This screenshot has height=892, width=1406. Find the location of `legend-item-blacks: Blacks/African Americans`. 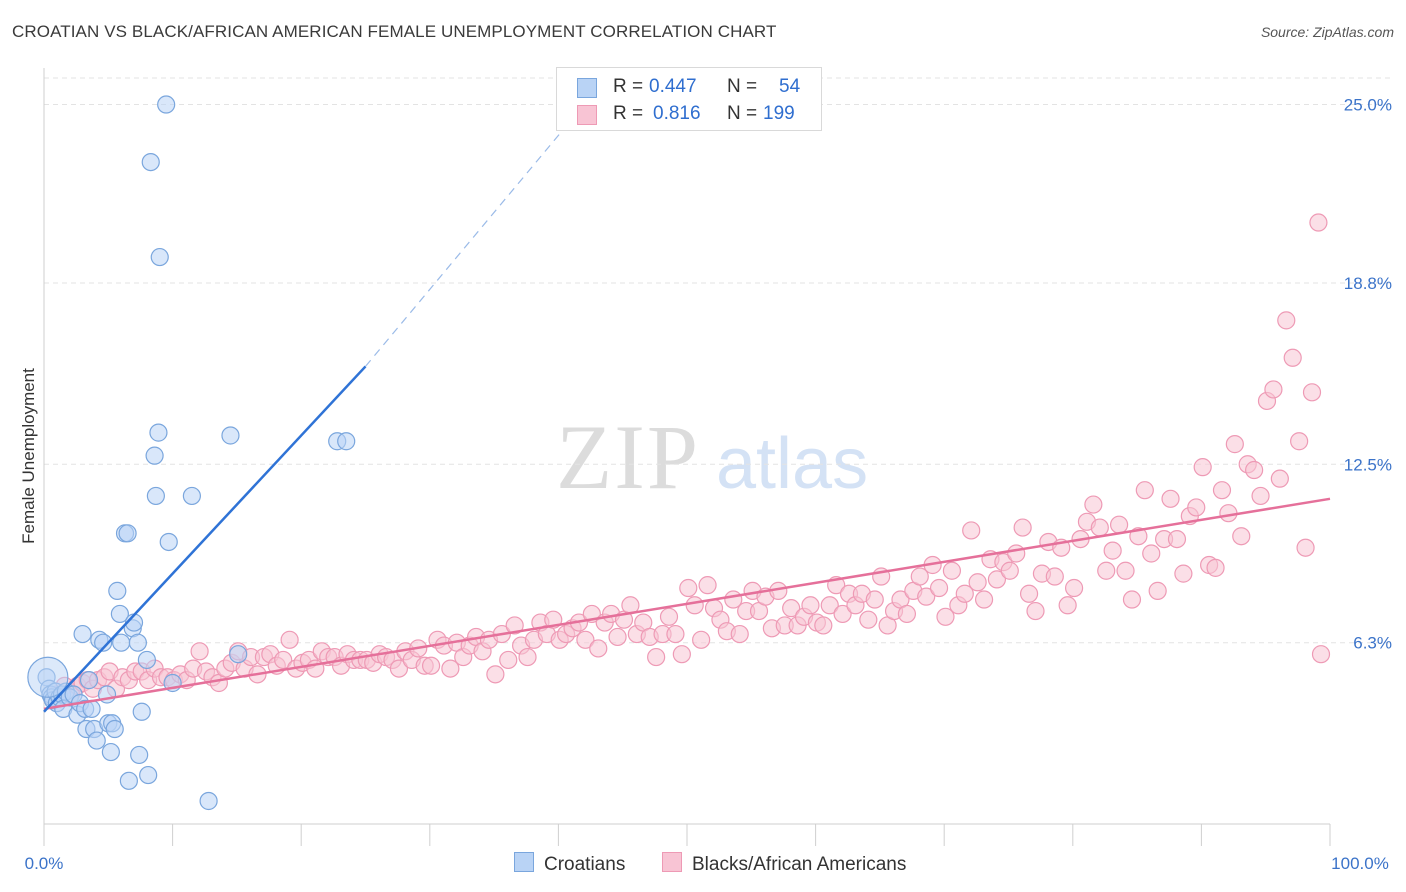

legend-item-blacks: Blacks/African Americans is located at coordinates (784, 864).